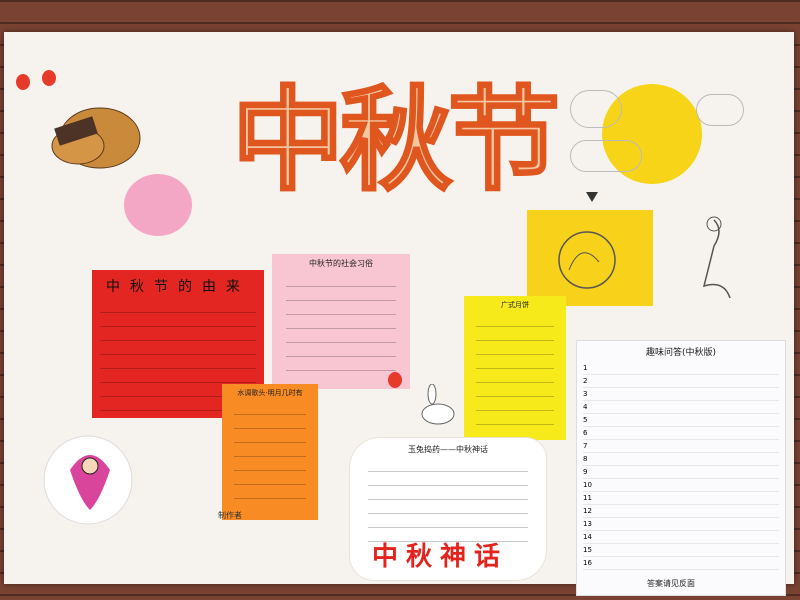 The width and height of the screenshot is (800, 600). I want to click on mooncake-heading: 广式月饼, so click(515, 305).